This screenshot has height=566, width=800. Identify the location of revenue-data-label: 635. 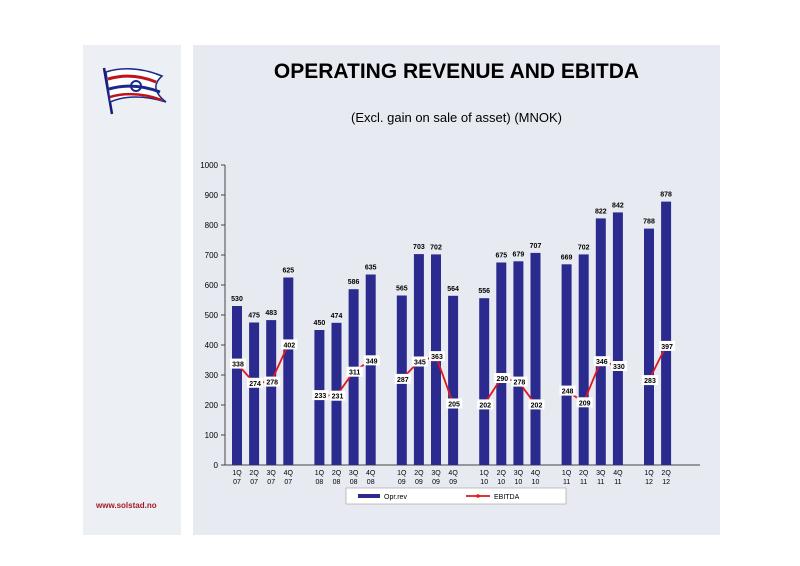
(371, 268).